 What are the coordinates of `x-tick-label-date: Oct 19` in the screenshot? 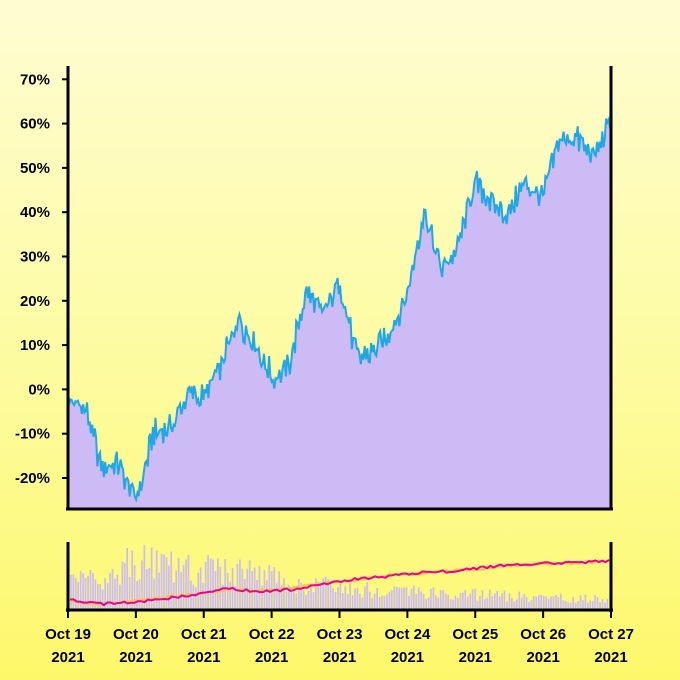 It's located at (68, 634).